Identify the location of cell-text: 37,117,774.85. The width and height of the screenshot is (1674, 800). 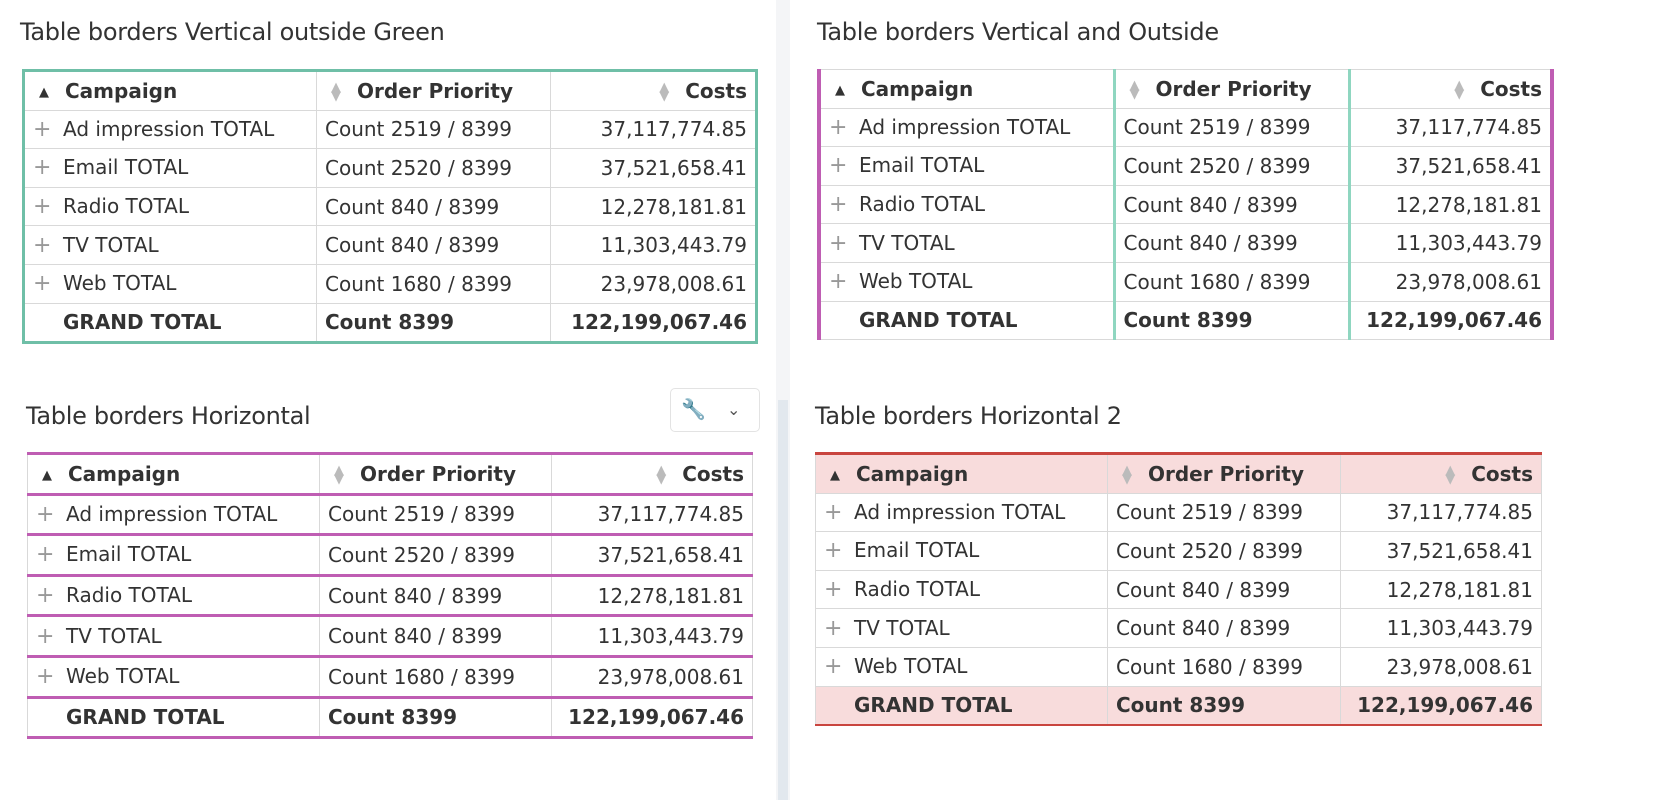
(673, 129).